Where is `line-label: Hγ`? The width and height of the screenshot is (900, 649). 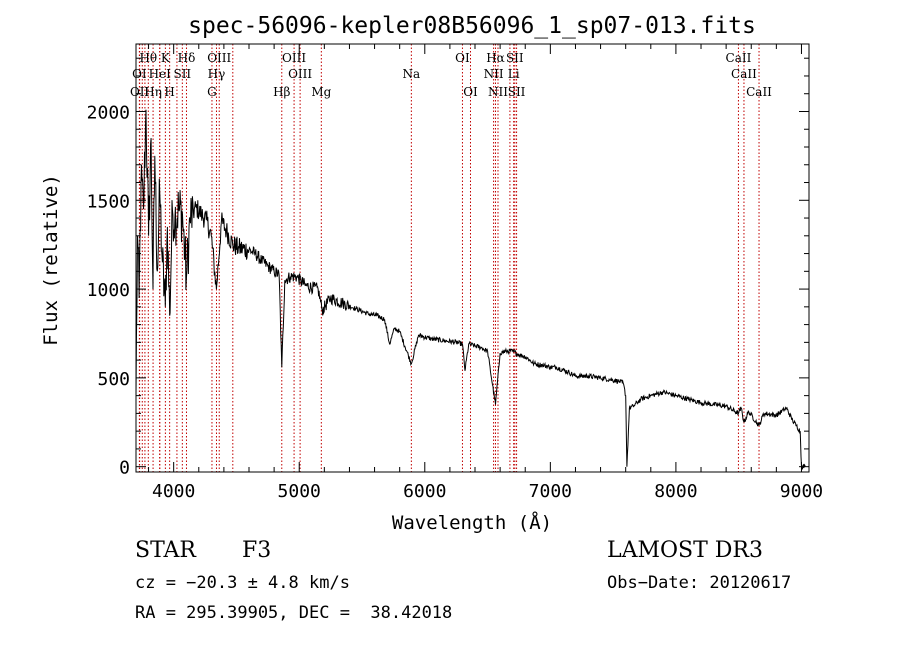 line-label: Hγ is located at coordinates (217, 74).